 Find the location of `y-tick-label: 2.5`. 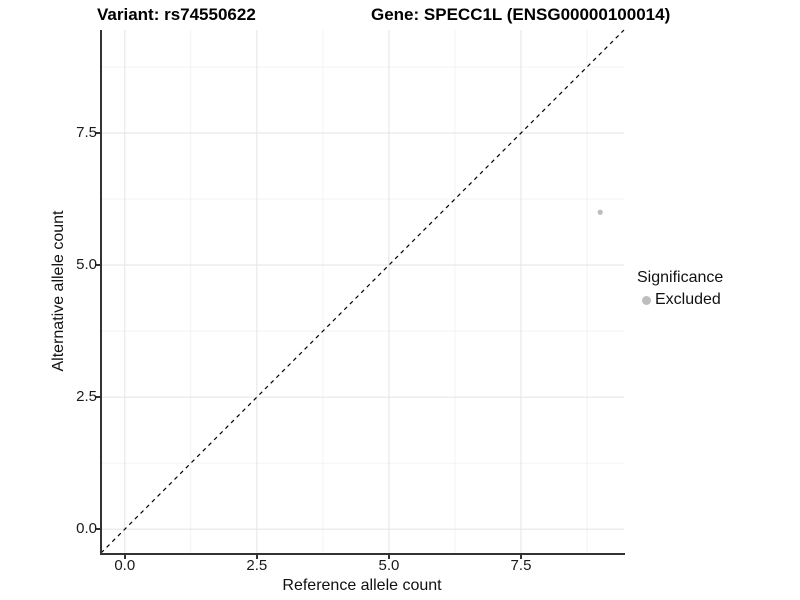

y-tick-label: 2.5 is located at coordinates (86, 397).